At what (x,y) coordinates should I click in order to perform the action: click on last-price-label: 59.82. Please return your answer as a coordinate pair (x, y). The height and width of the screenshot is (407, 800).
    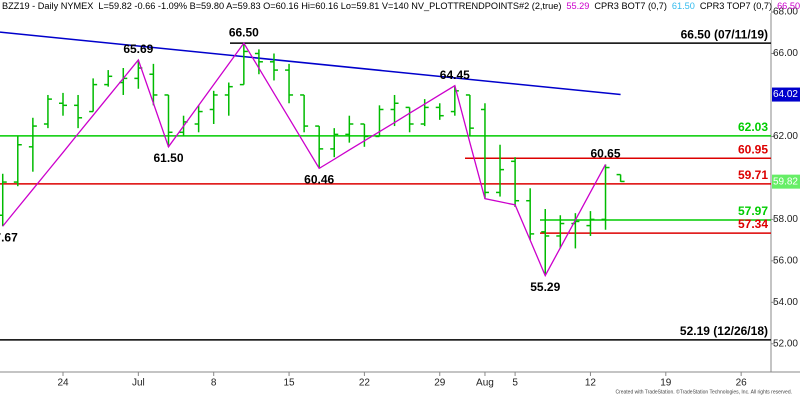
    Looking at the image, I should click on (785, 181).